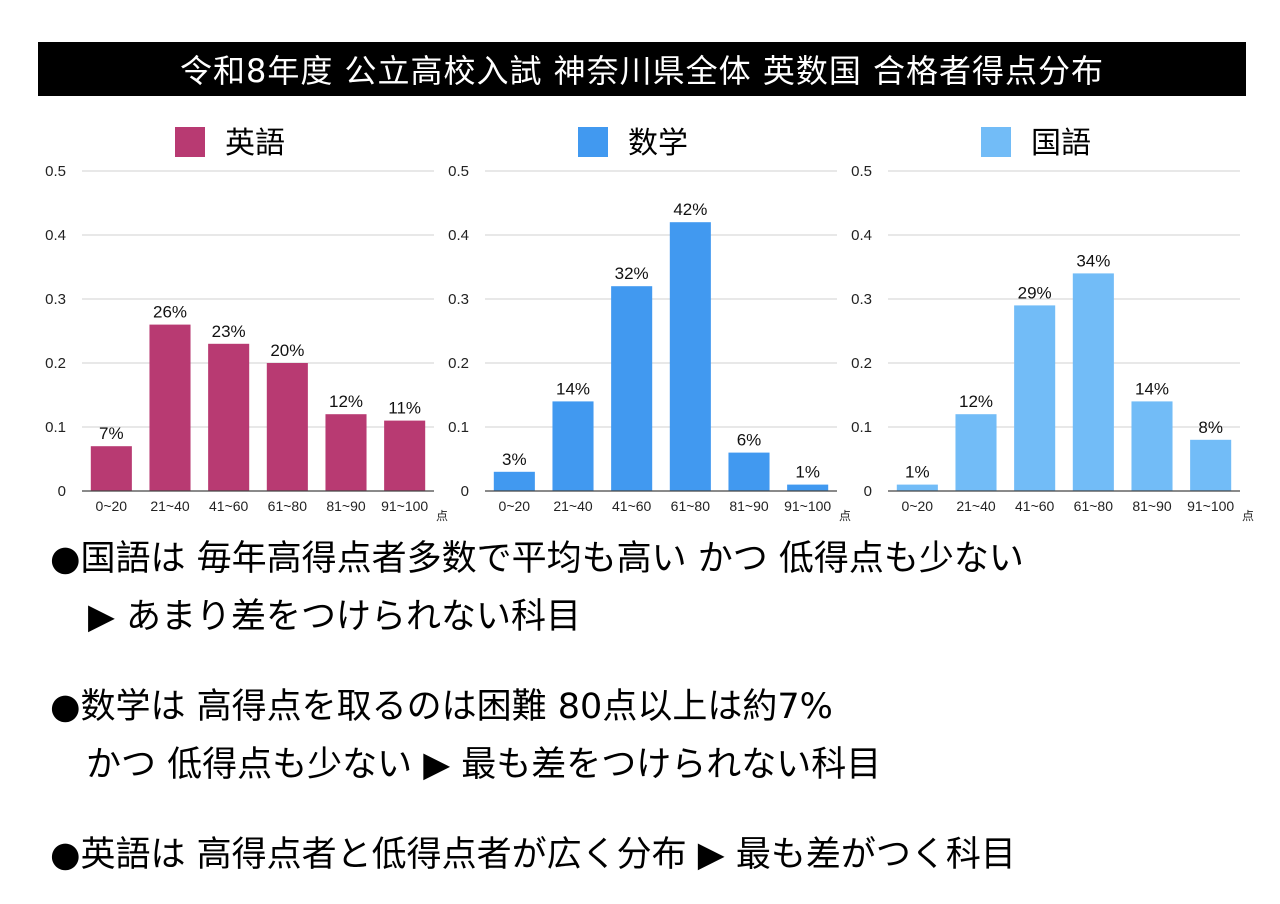  I want to click on data-label: 29%, so click(1035, 292).